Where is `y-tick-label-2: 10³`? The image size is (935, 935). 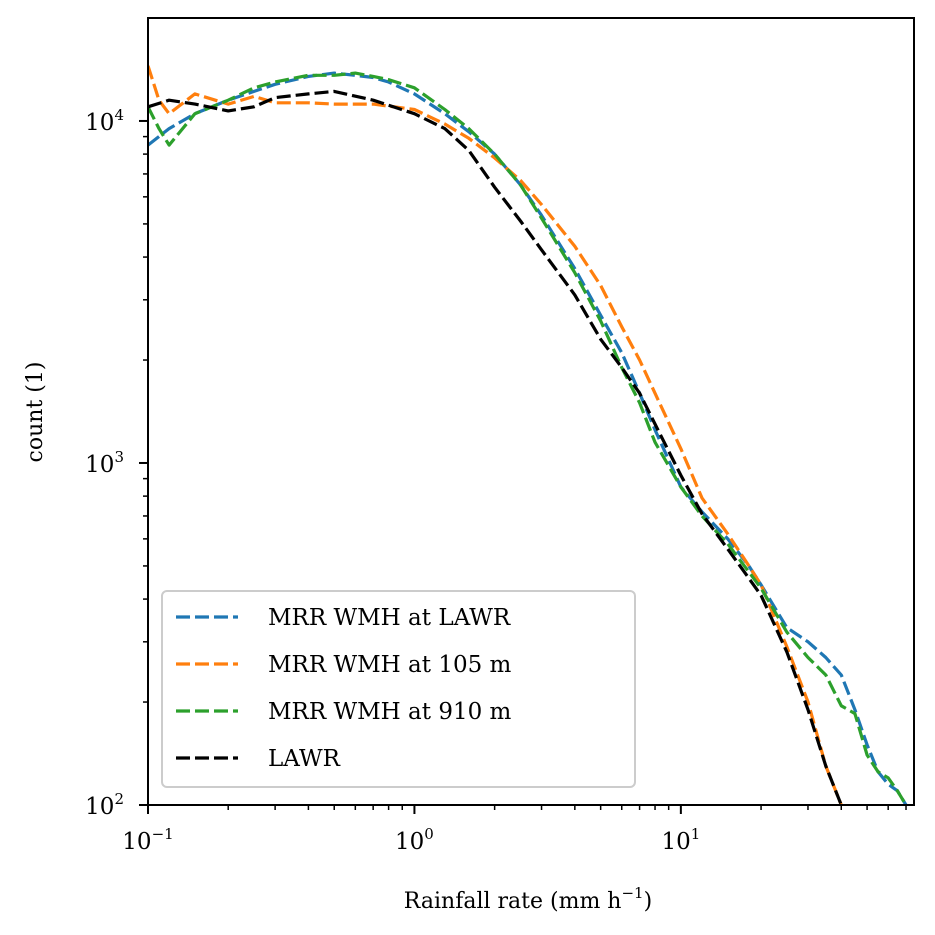 y-tick-label-2: 10³ is located at coordinates (104, 463).